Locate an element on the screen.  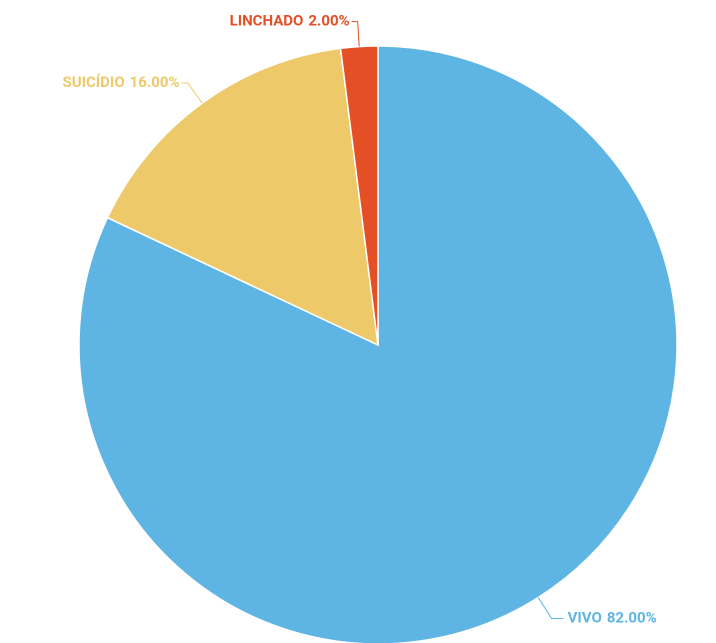
slice-value: 82.00% is located at coordinates (632, 618).